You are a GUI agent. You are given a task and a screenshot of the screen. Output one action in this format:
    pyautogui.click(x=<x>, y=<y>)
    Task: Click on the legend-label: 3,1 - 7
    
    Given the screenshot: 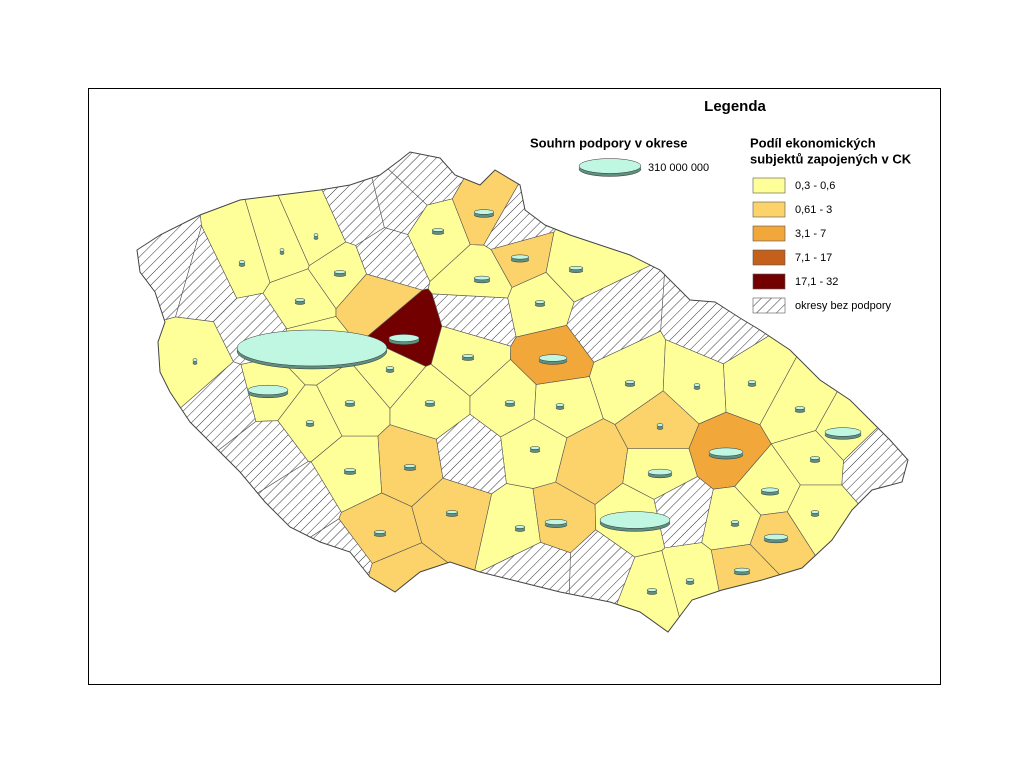 What is the action you would take?
    pyautogui.click(x=810, y=234)
    